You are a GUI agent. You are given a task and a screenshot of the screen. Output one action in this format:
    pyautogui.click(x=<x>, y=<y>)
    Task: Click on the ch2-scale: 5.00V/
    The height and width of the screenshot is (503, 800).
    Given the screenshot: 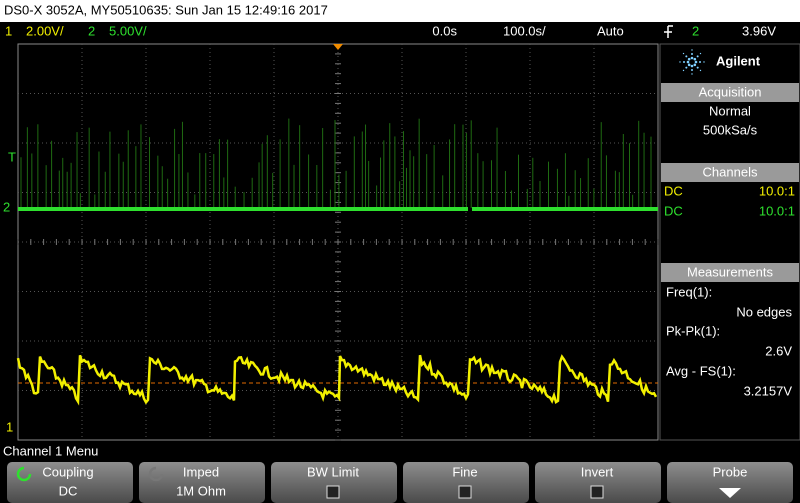 What is the action you would take?
    pyautogui.click(x=128, y=30)
    